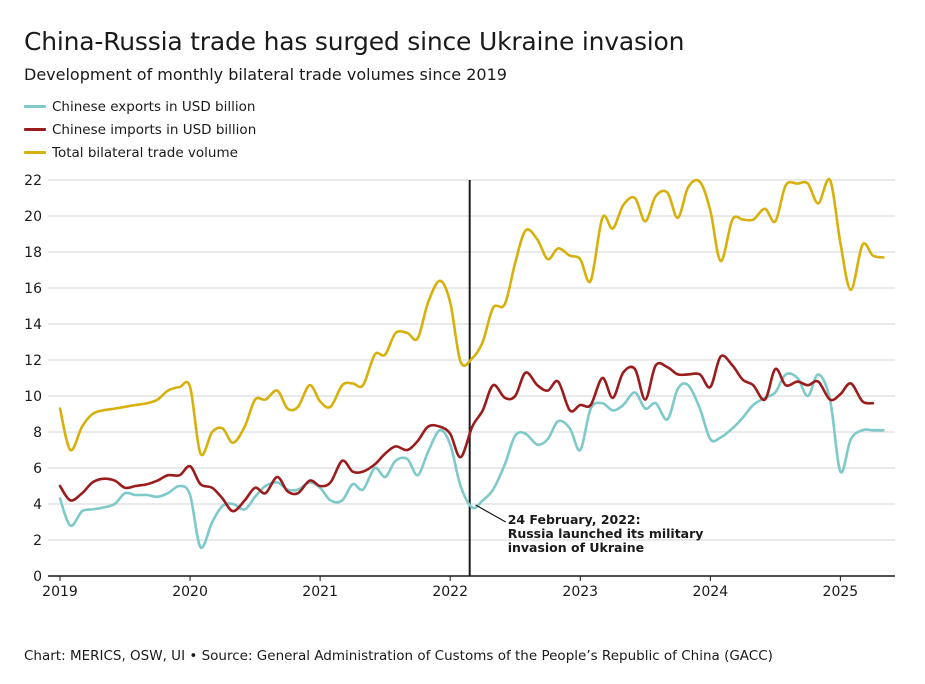 Image resolution: width=925 pixels, height=684 pixels. I want to click on y-tick-label: 10, so click(33, 397).